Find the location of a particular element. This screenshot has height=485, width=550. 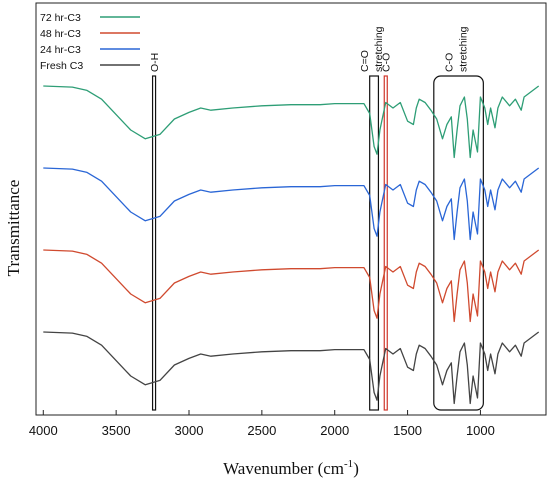

x-tick-label-6: 1000 is located at coordinates (480, 430).